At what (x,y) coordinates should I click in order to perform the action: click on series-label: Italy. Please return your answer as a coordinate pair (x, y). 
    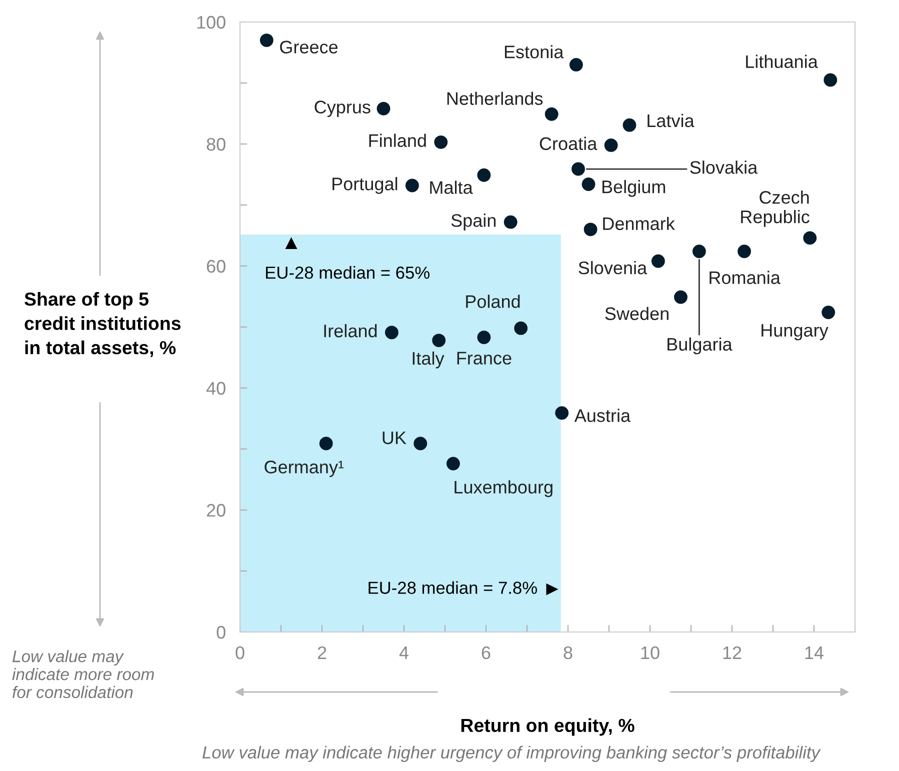
    Looking at the image, I should click on (428, 360).